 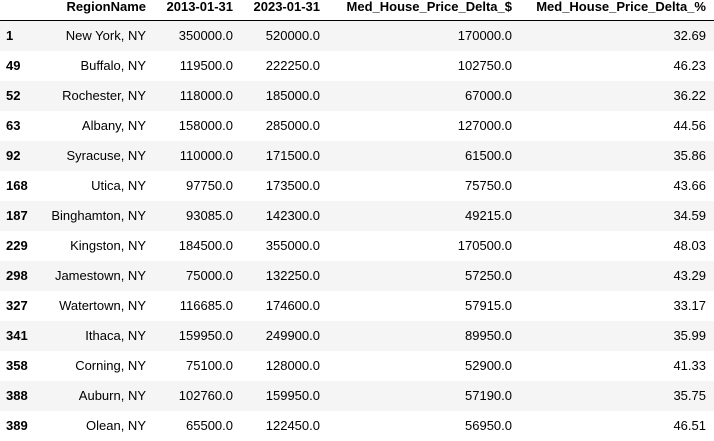 What do you see at coordinates (484, 125) in the screenshot?
I see `cell-price-delta-usd: 127000.0` at bounding box center [484, 125].